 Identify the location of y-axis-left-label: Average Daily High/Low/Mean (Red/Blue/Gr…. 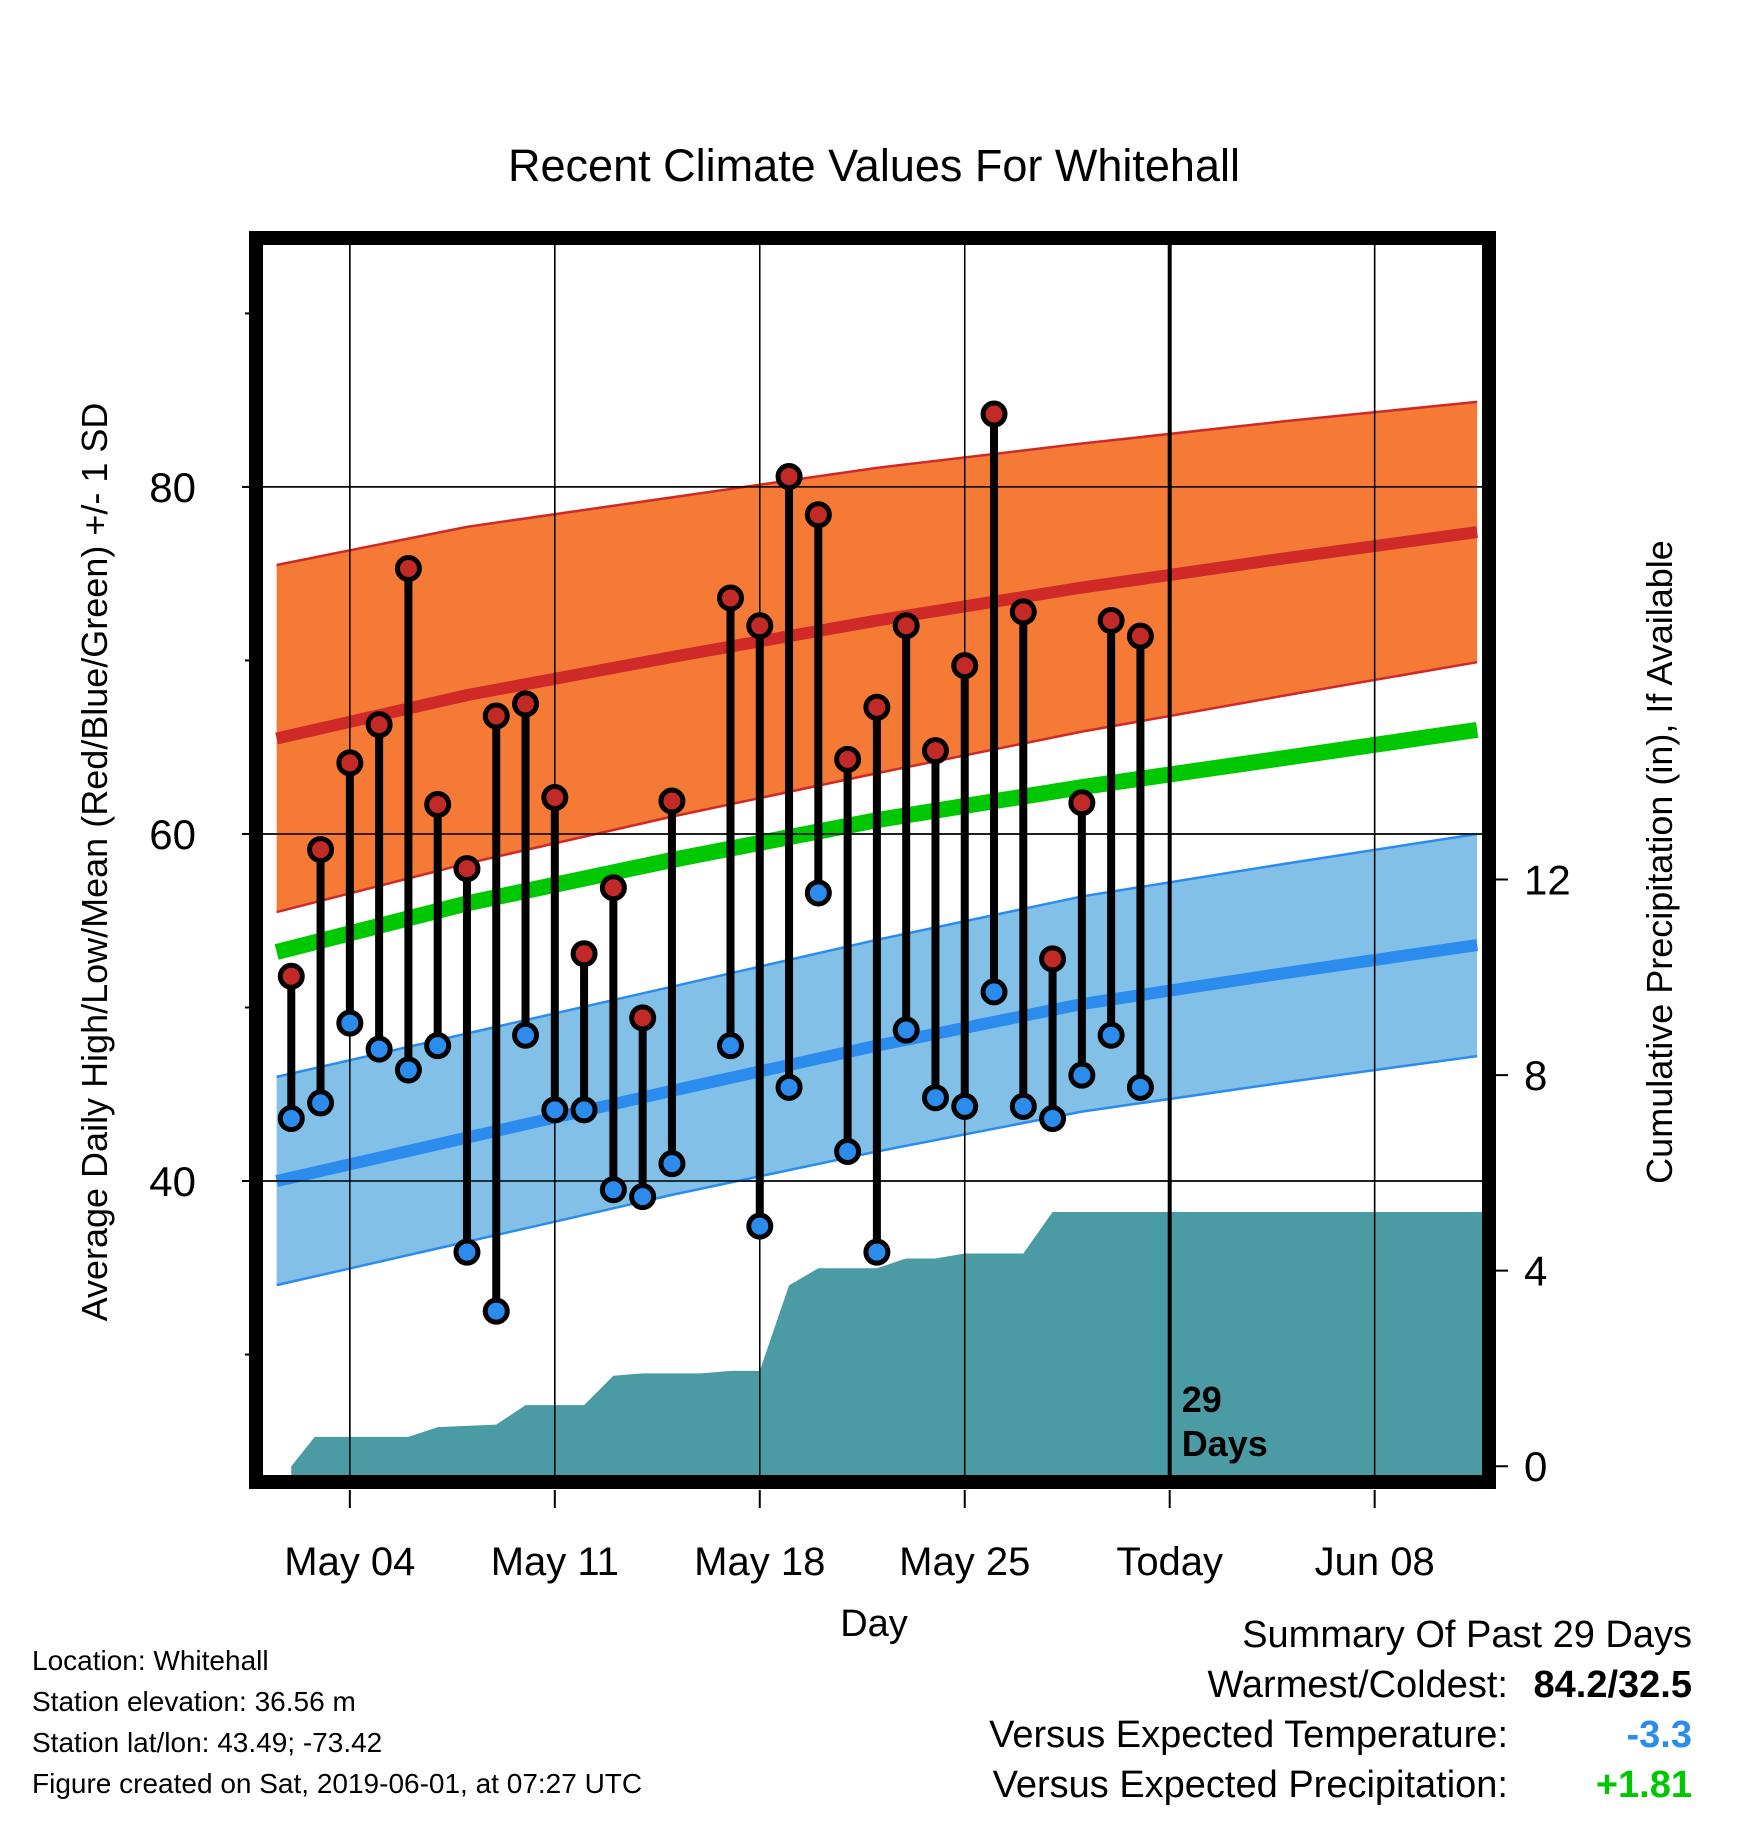
(94, 862).